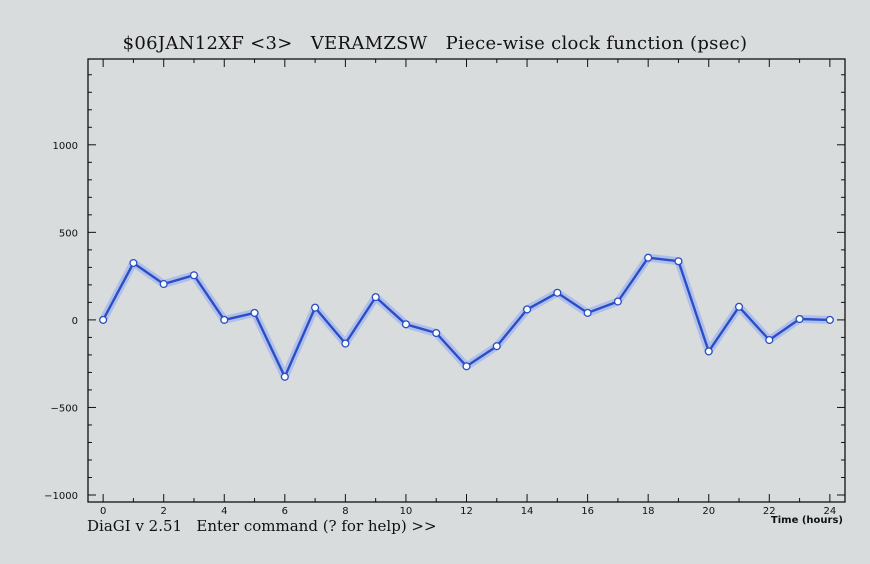  I want to click on x-tick-label: 12, so click(466, 511).